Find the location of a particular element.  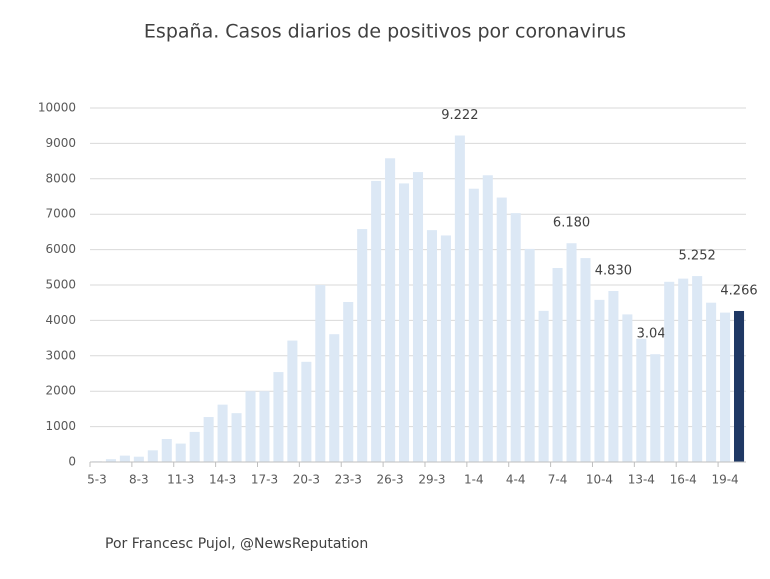

x-tick-label: 1-4 is located at coordinates (474, 480).